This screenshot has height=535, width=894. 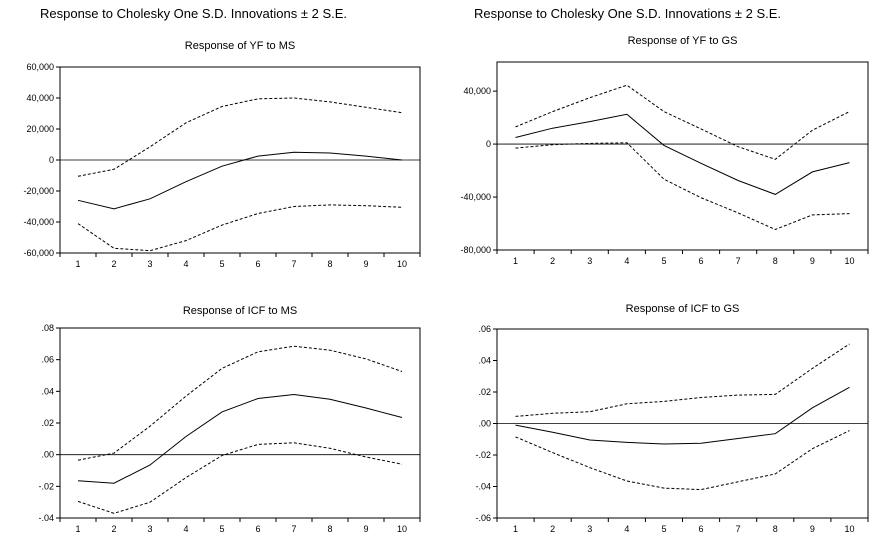 What do you see at coordinates (812, 261) in the screenshot?
I see `panel-2-x-tick-label: 9` at bounding box center [812, 261].